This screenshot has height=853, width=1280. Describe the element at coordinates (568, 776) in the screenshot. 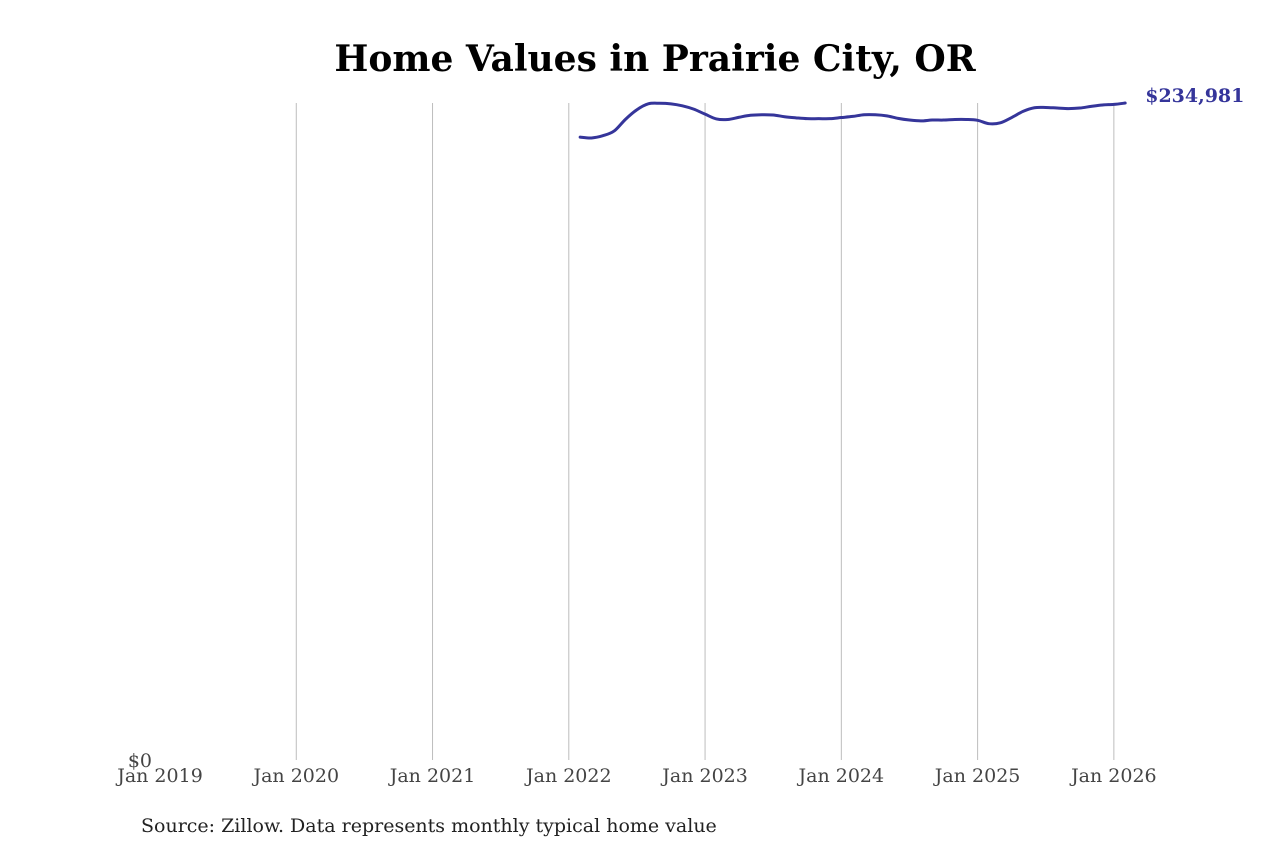

I see `x-tick-label: Jan 2022` at that location.